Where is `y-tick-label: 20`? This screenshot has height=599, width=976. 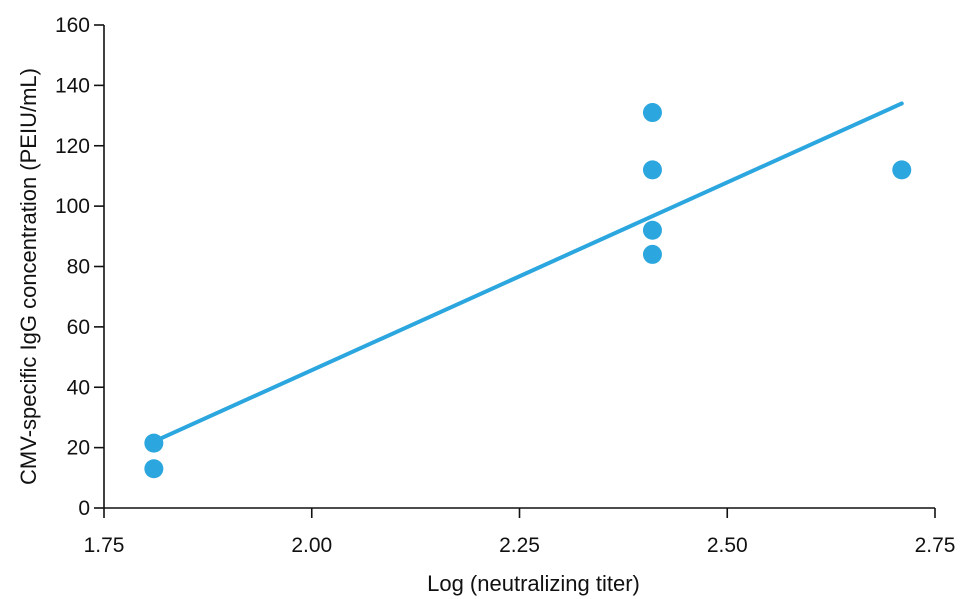 y-tick-label: 20 is located at coordinates (78, 448).